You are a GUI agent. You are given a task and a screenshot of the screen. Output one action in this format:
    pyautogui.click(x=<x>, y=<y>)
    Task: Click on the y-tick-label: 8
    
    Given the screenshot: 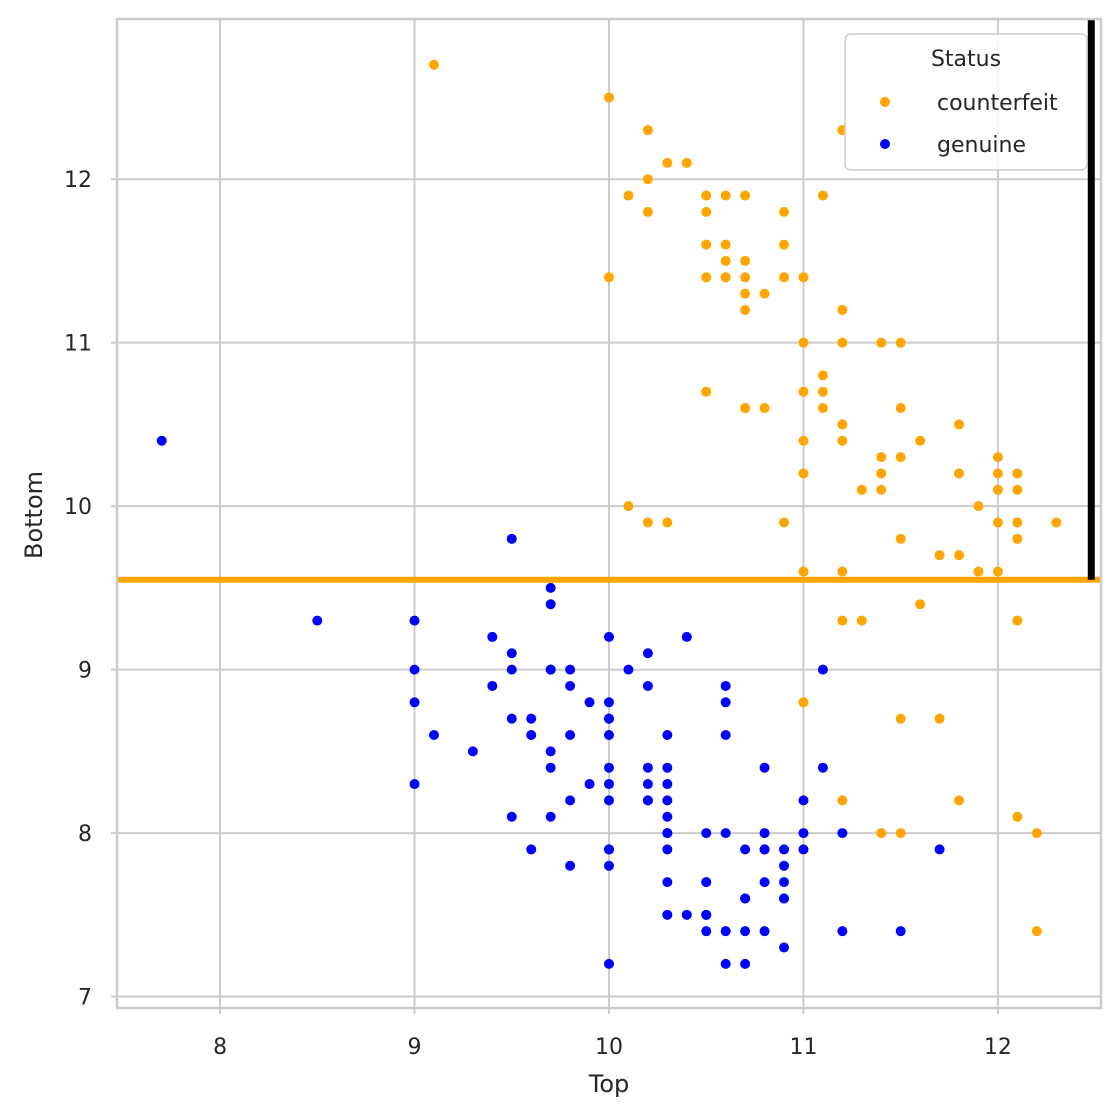 What is the action you would take?
    pyautogui.click(x=85, y=834)
    